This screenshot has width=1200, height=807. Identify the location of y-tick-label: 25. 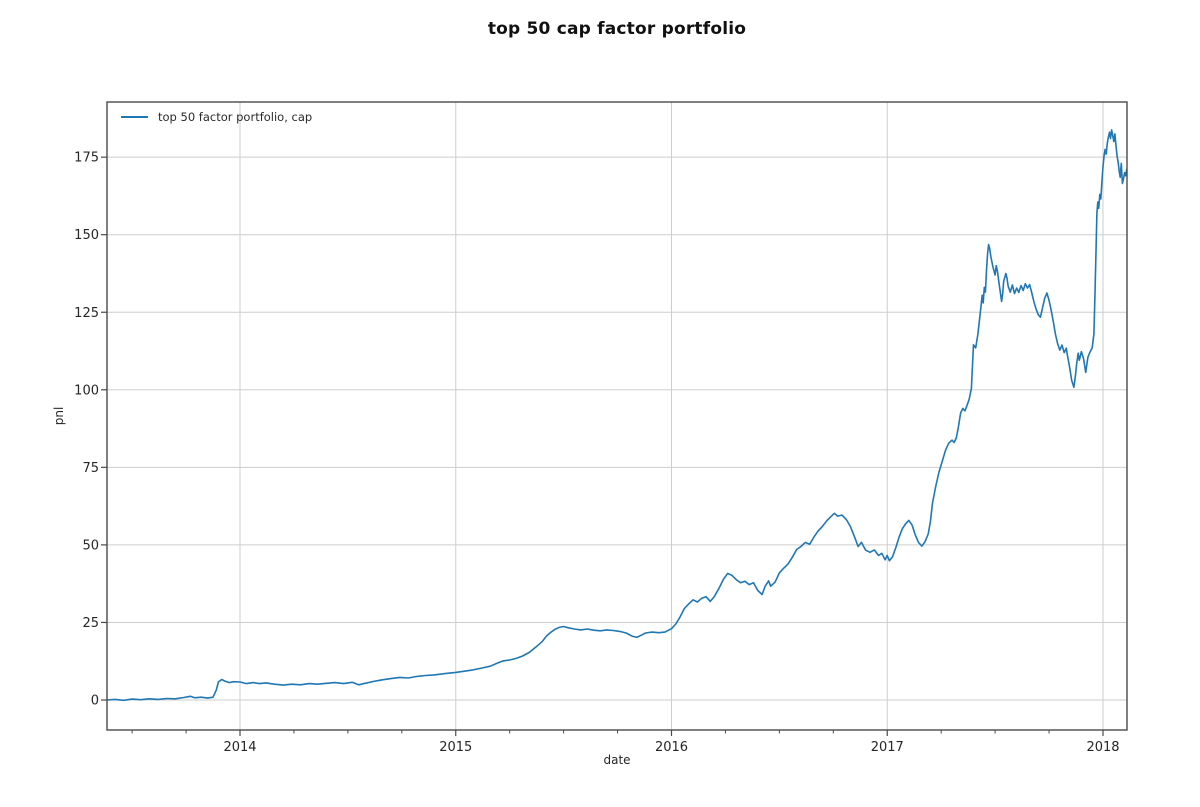
(90, 623).